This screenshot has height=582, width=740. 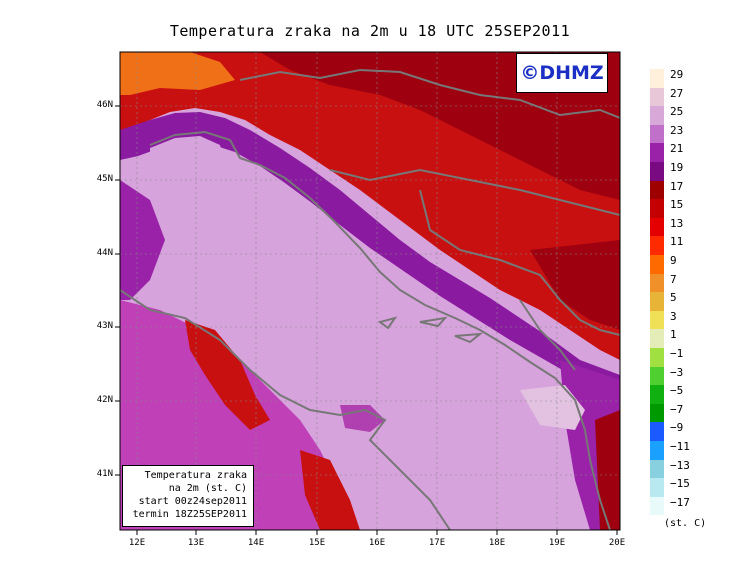 I want to click on colorbar-label: 27, so click(x=677, y=93).